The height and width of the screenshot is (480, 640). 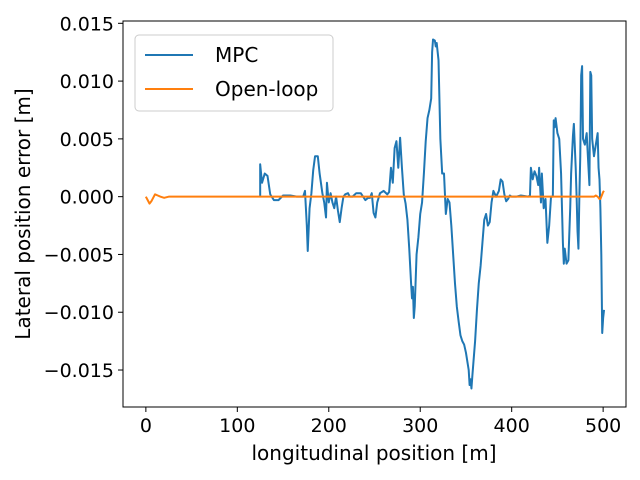 I want to click on x-tick-label: 100, so click(x=237, y=426).